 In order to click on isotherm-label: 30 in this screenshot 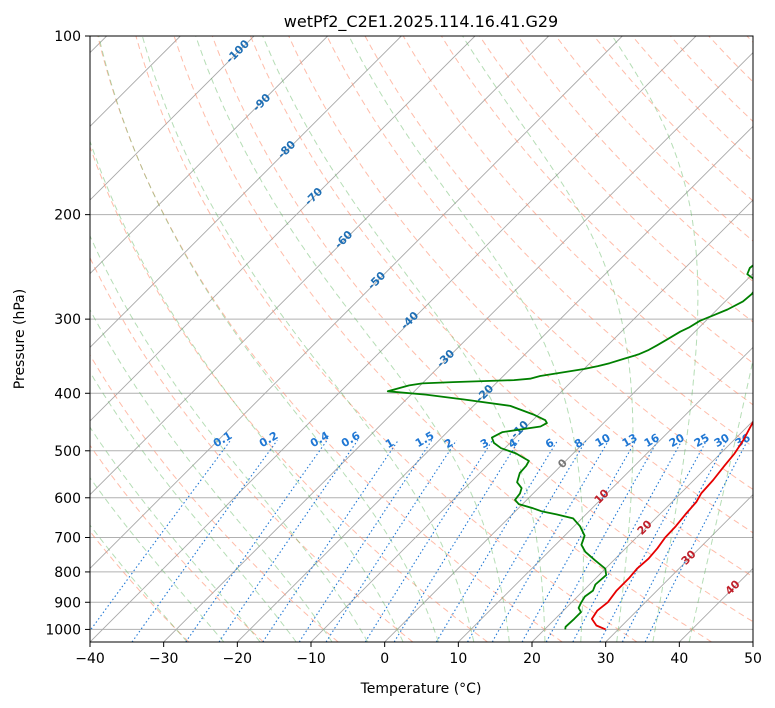, I will do `click(689, 557)`.